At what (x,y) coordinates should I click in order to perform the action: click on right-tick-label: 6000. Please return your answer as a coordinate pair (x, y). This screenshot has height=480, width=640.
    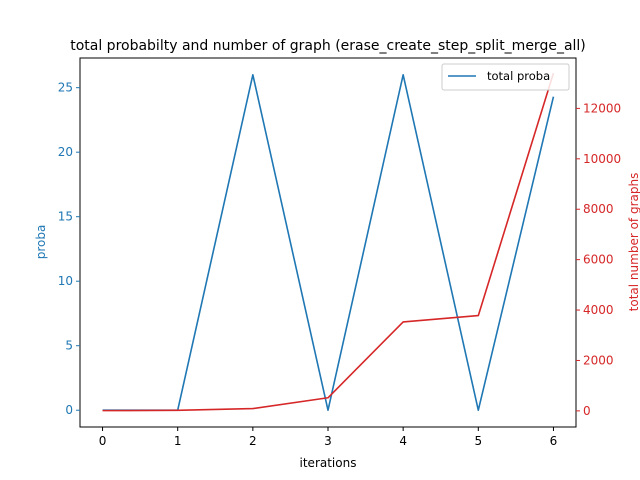
    Looking at the image, I should click on (598, 260).